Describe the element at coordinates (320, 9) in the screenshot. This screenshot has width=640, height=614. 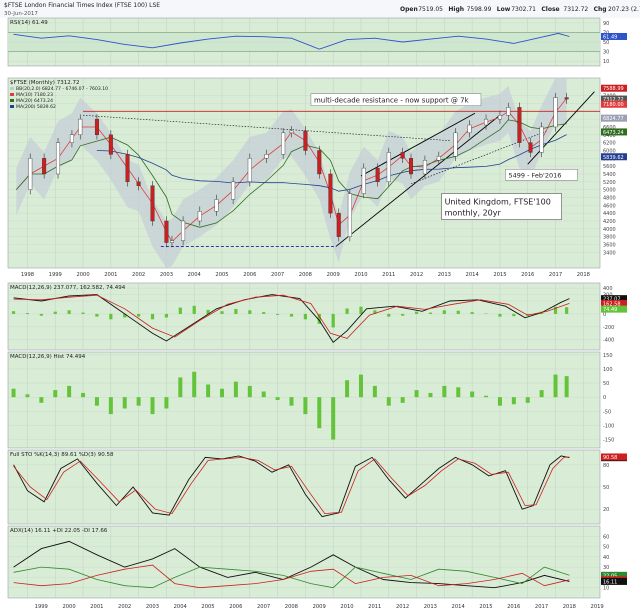
I see `header-bar` at that location.